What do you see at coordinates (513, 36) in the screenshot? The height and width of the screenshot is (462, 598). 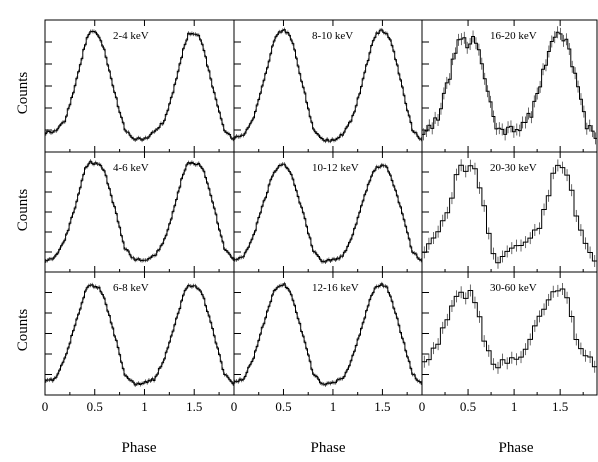 I see `panel-energy-label: 16-20 keV` at bounding box center [513, 36].